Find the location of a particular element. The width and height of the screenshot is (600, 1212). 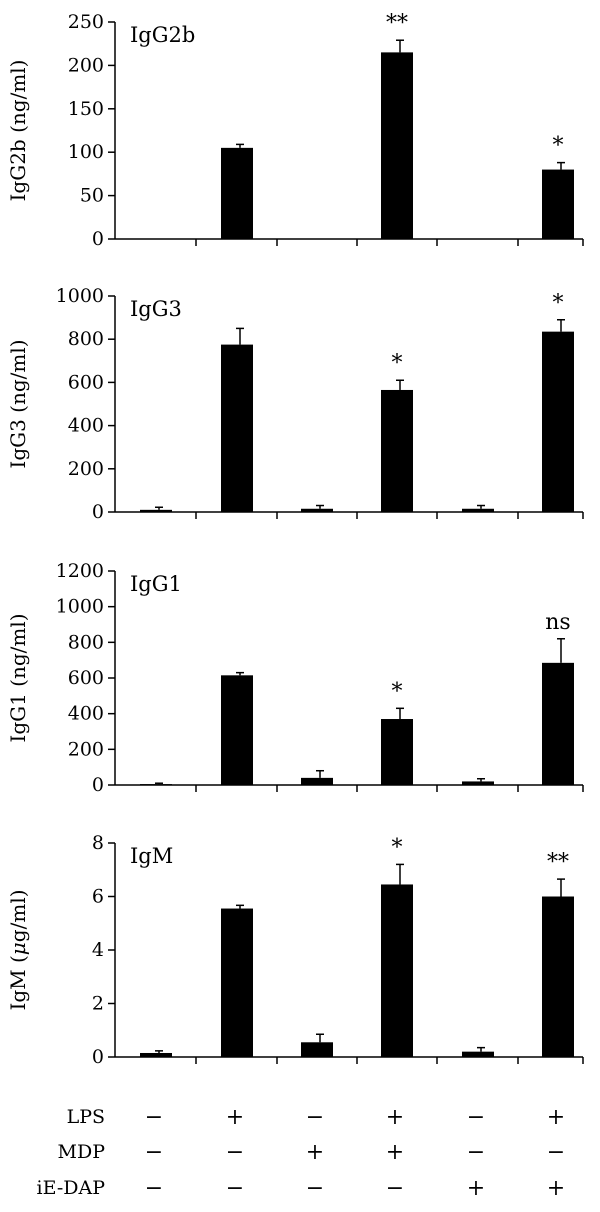

y-axis-label: IgM (μg/ml) is located at coordinates (18, 949).